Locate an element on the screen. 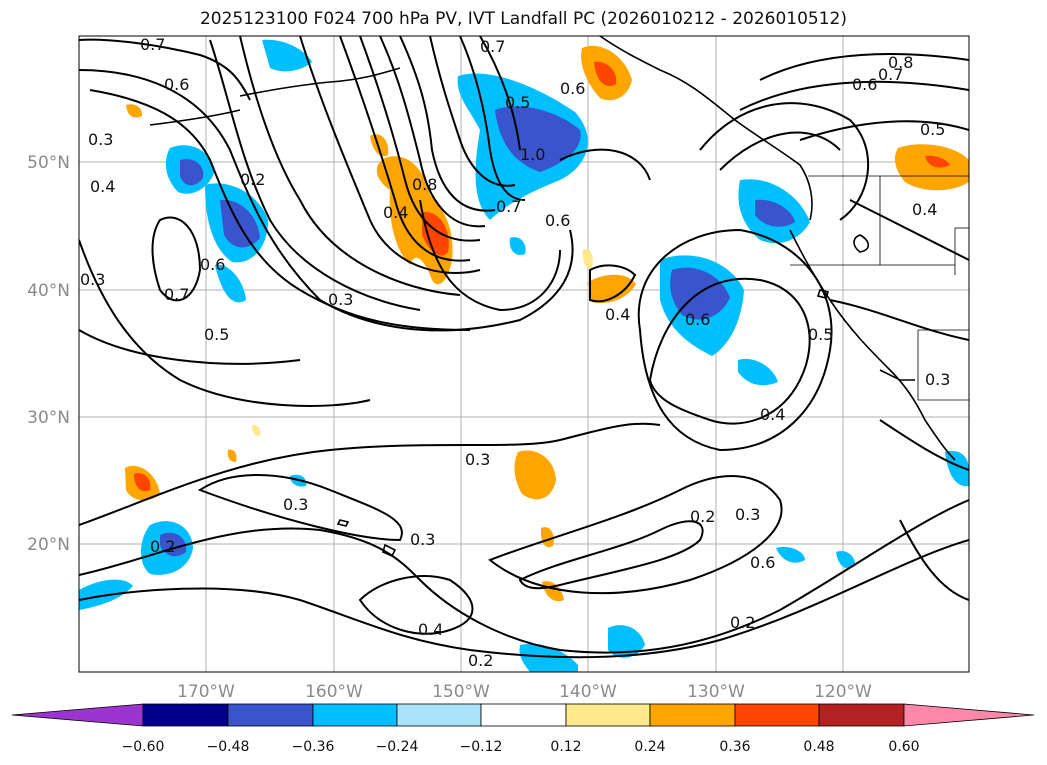 The image size is (1047, 765). colorbar-tick-label: −0.60 is located at coordinates (143, 747).